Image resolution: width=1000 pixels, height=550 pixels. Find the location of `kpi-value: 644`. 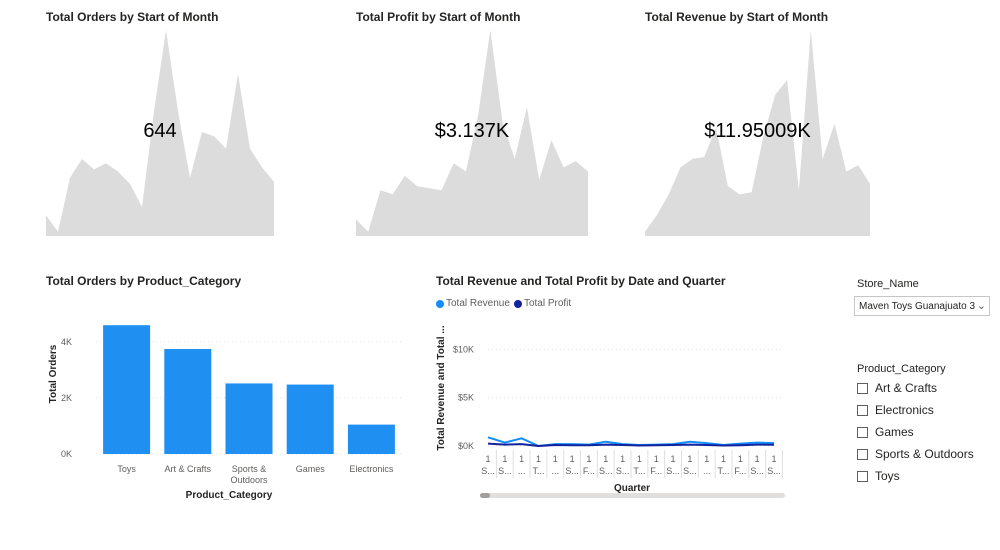

kpi-value: 644 is located at coordinates (160, 131).